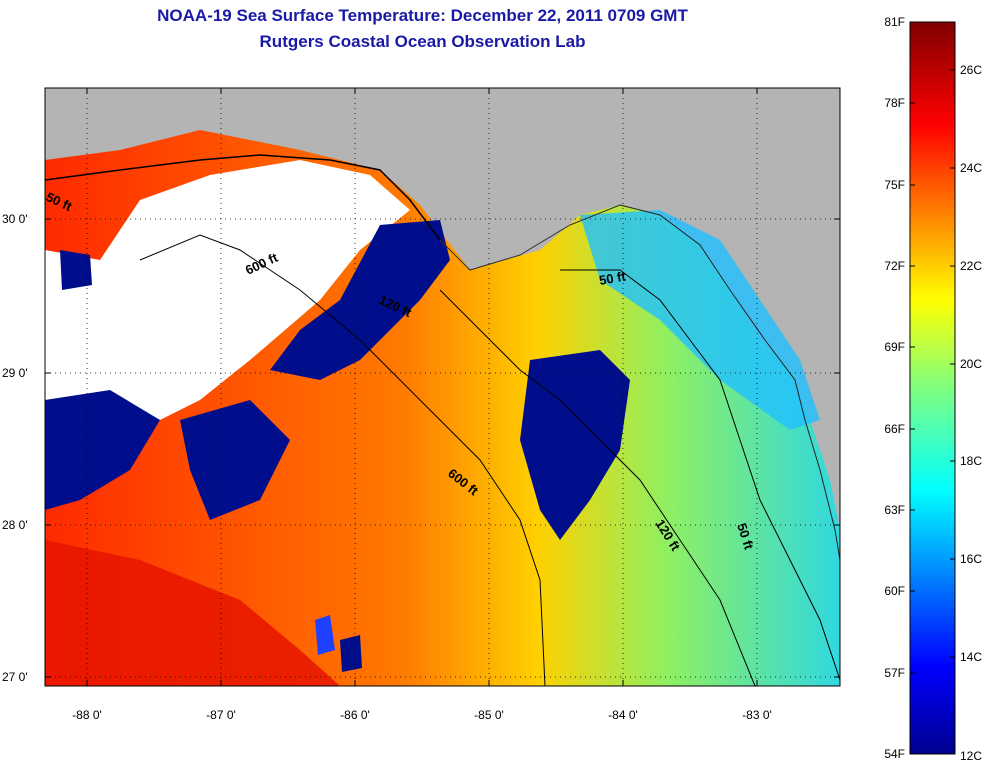 The height and width of the screenshot is (770, 992). Describe the element at coordinates (971, 364) in the screenshot. I see `colorbar-c-label: 20C` at that location.